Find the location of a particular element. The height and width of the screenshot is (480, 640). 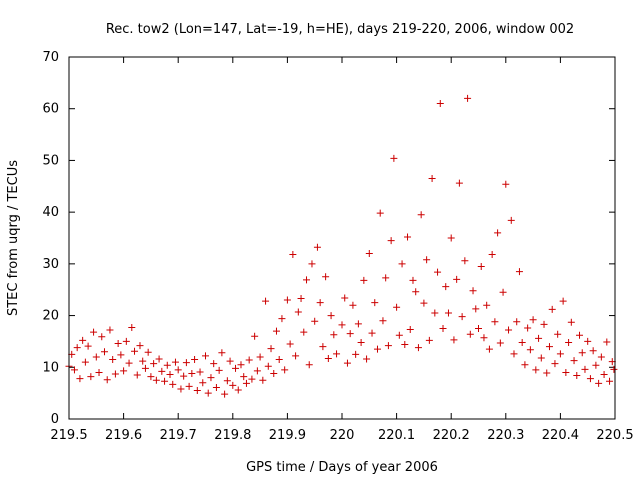

x-tick-label: 220 is located at coordinates (342, 435).